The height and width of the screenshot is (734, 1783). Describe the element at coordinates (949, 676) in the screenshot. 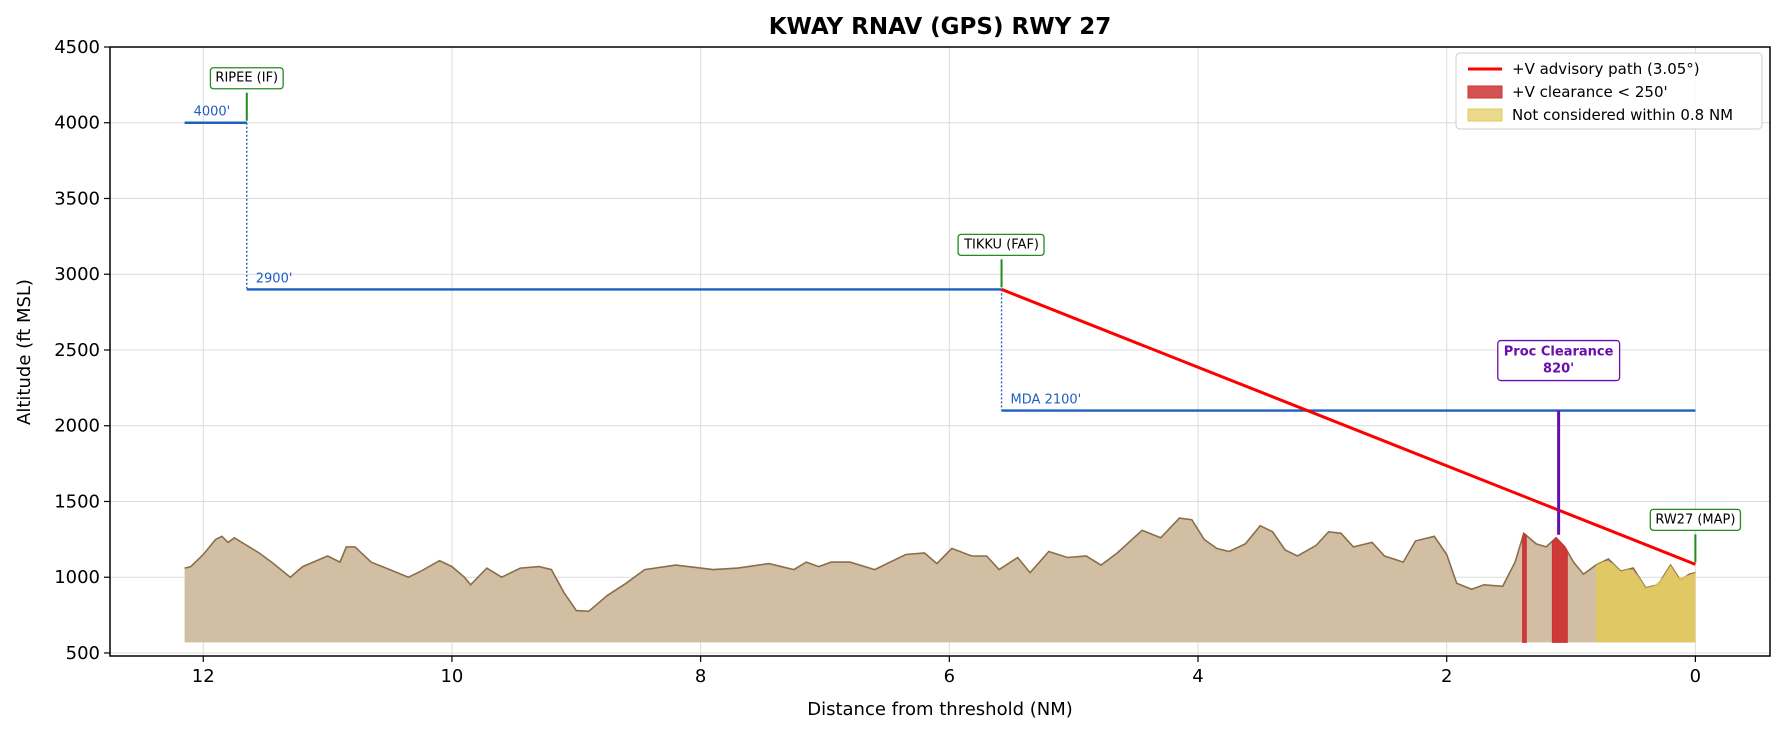

I see `x-tick-label: 6` at that location.